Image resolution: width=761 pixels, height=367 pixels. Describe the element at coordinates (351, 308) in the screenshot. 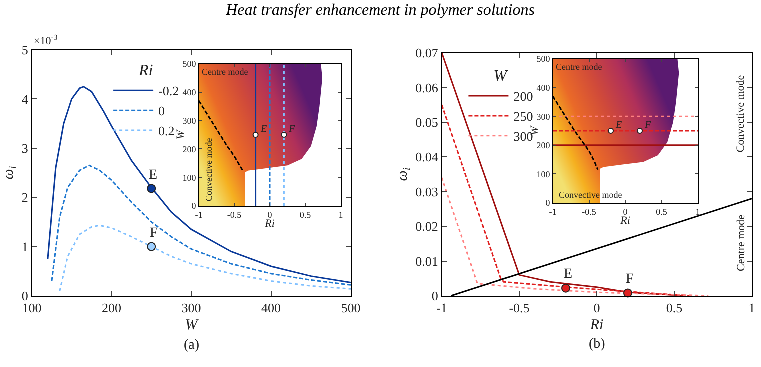

I see `x-tick-label: 500` at that location.